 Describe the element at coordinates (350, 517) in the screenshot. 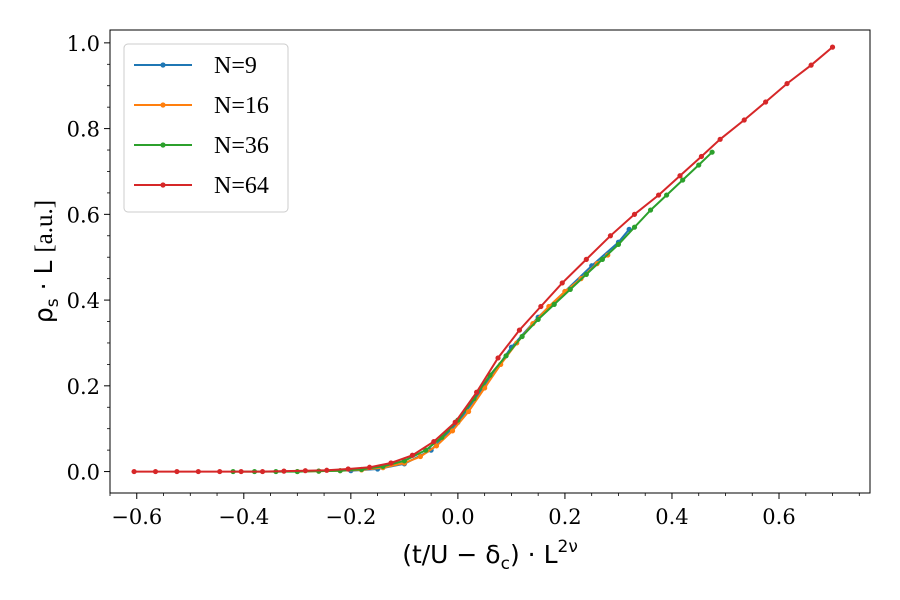

I see `x-tick-label: −0.2` at that location.